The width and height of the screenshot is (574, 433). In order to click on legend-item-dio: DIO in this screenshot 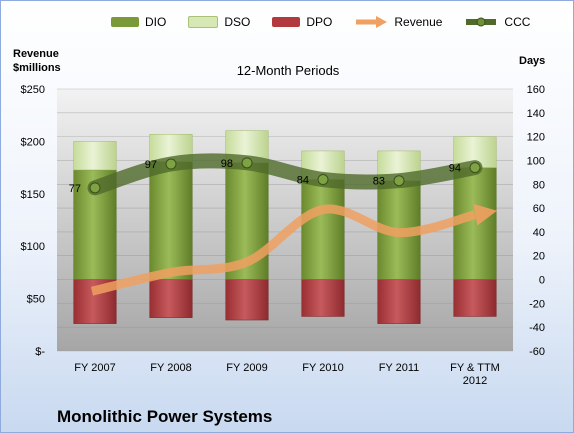, I will do `click(138, 22)`.